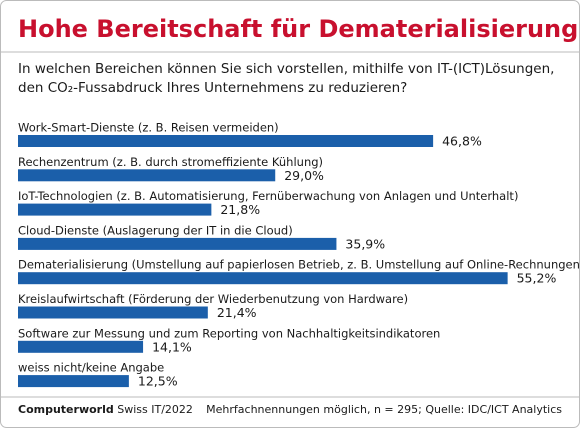  Describe the element at coordinates (237, 312) in the screenshot. I see `value-label: 21,4%` at that location.